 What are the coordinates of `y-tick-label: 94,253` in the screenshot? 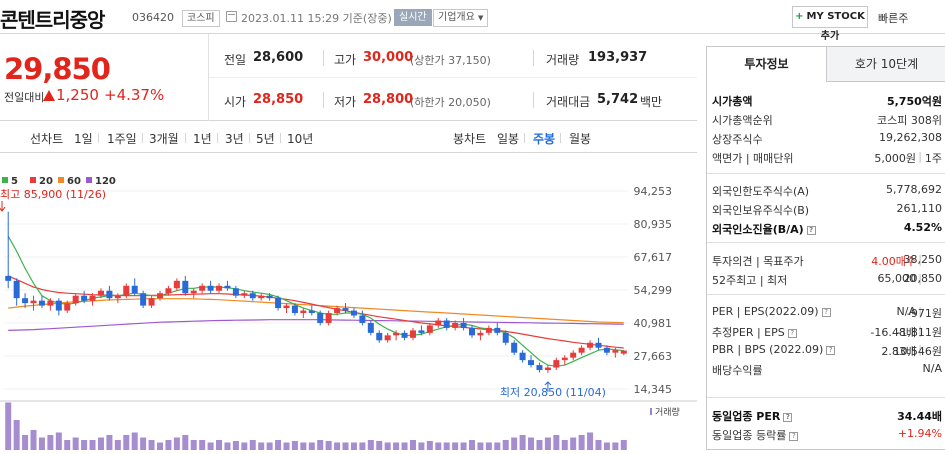 It's located at (653, 191).